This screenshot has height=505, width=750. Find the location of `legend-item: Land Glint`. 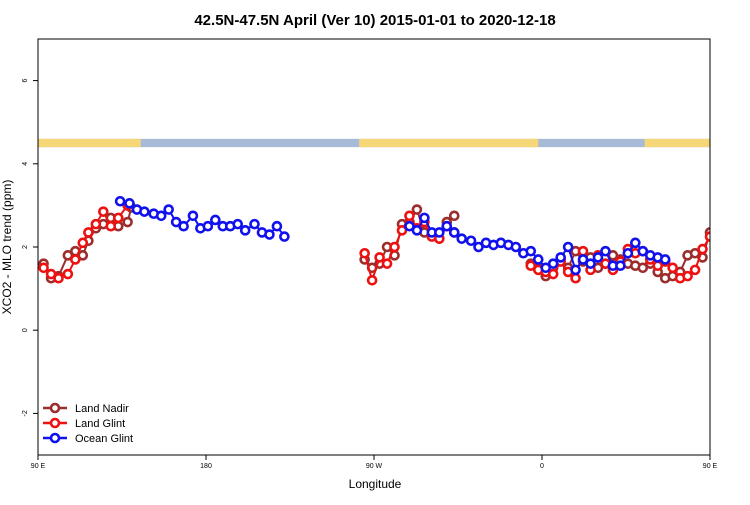

legend-item: Land Glint is located at coordinates (84, 423).